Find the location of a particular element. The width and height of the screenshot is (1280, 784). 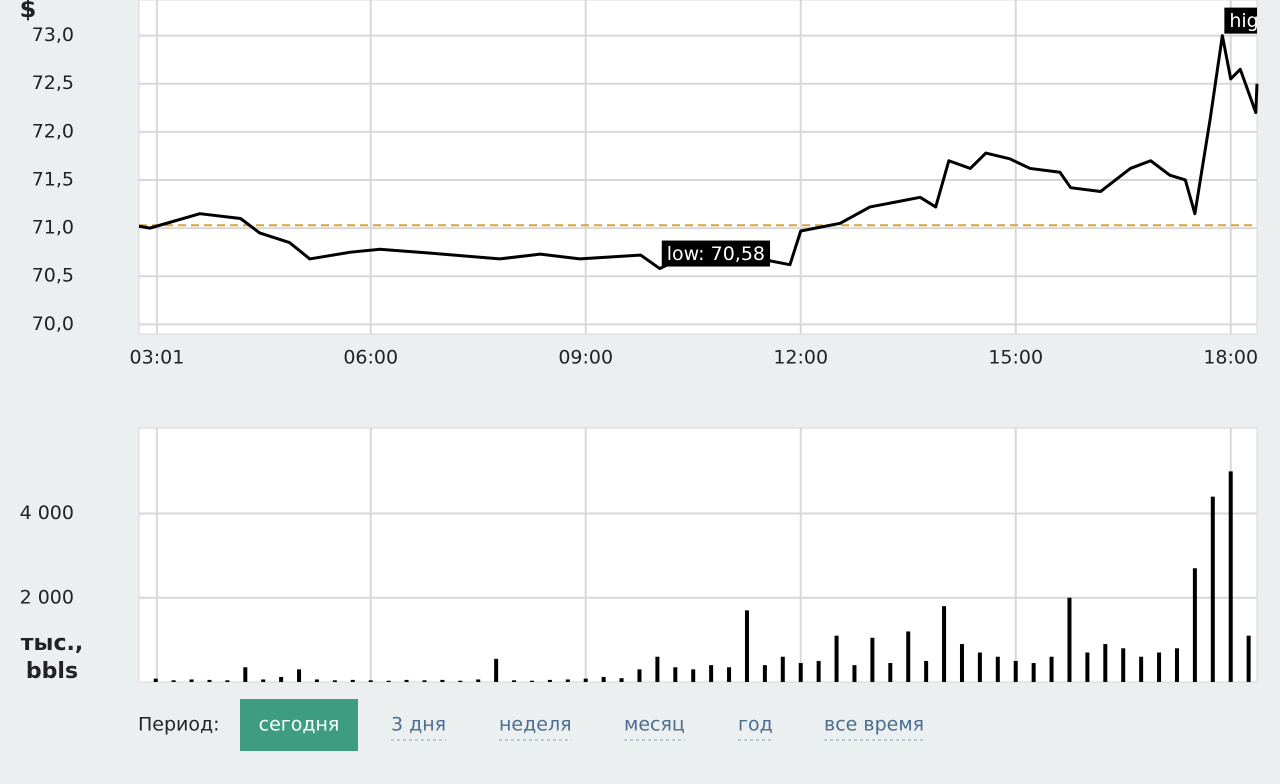

period-option: сегодня is located at coordinates (299, 725).